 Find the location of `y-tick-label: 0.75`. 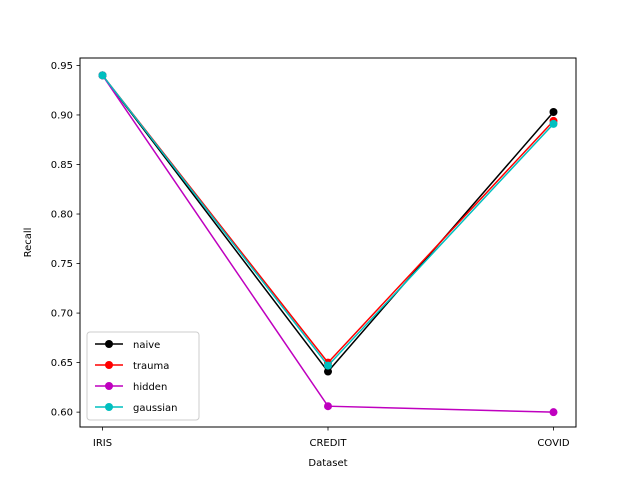

y-tick-label: 0.75 is located at coordinates (62, 264).